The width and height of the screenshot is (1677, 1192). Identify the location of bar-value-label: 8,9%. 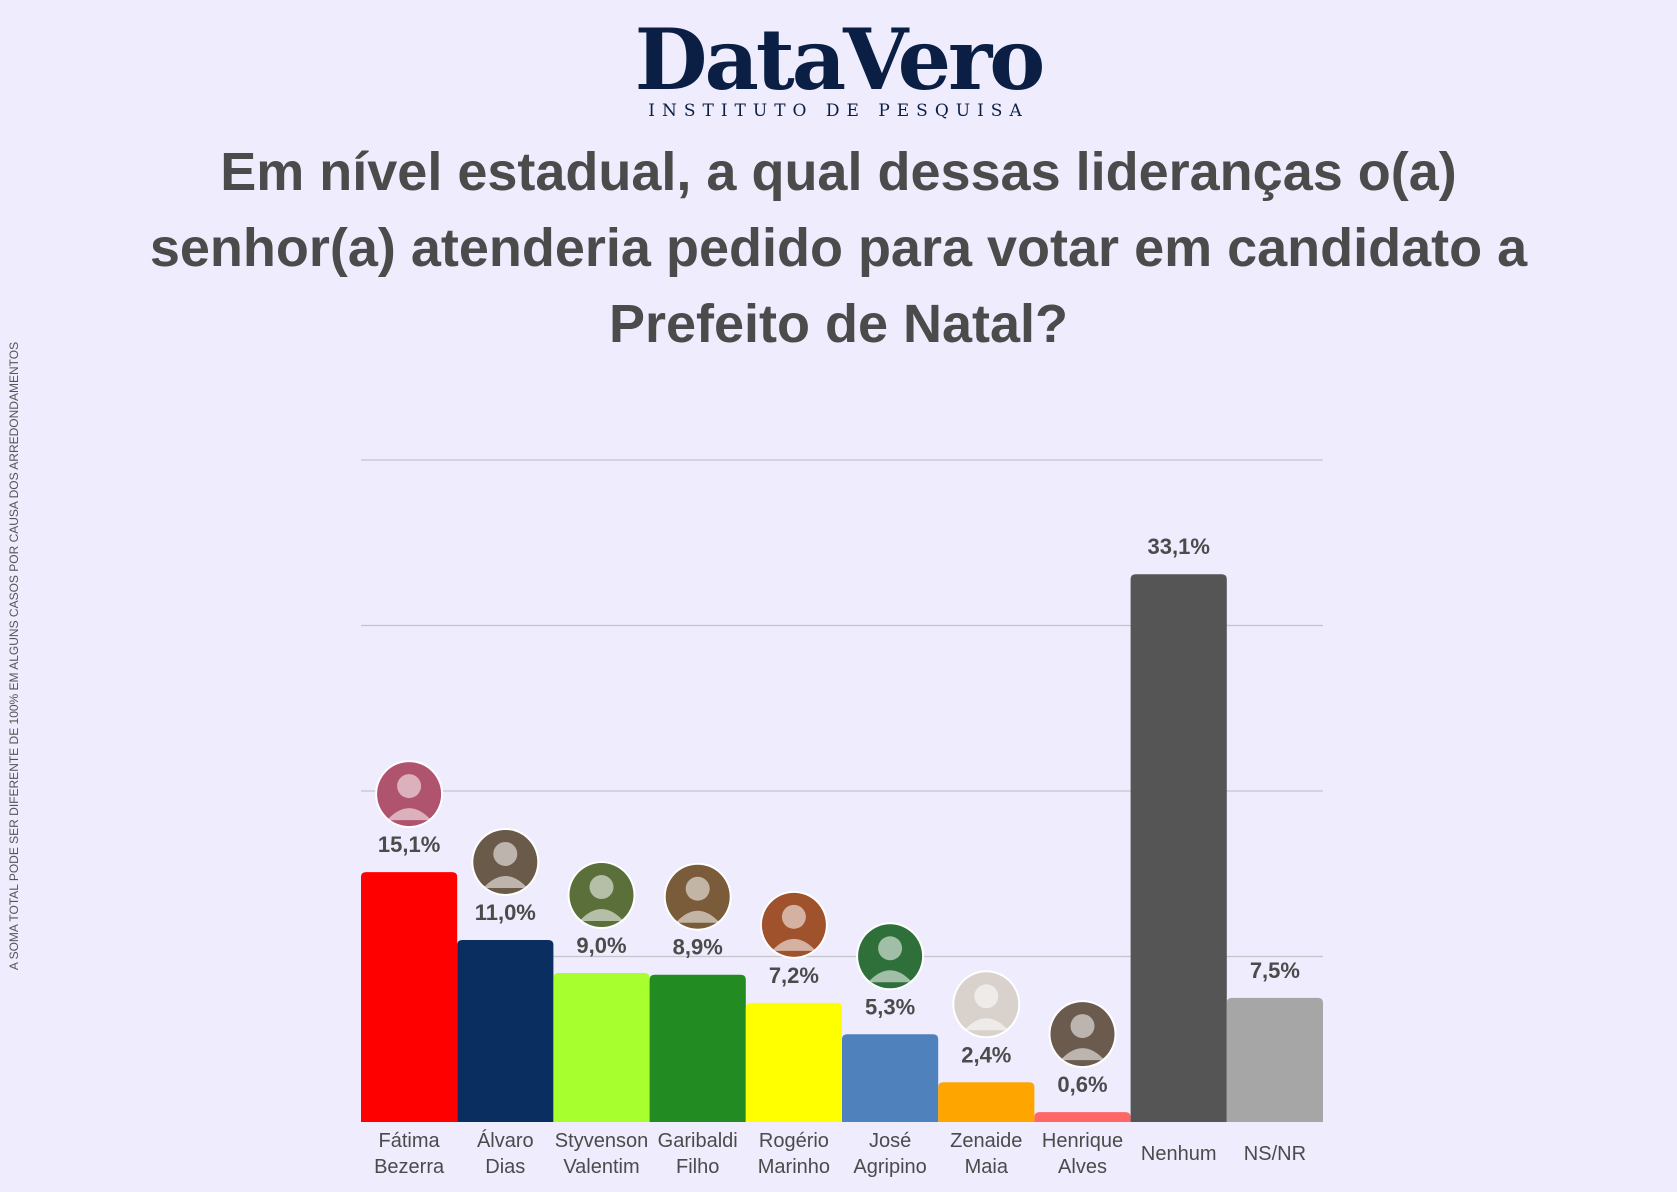
(698, 947).